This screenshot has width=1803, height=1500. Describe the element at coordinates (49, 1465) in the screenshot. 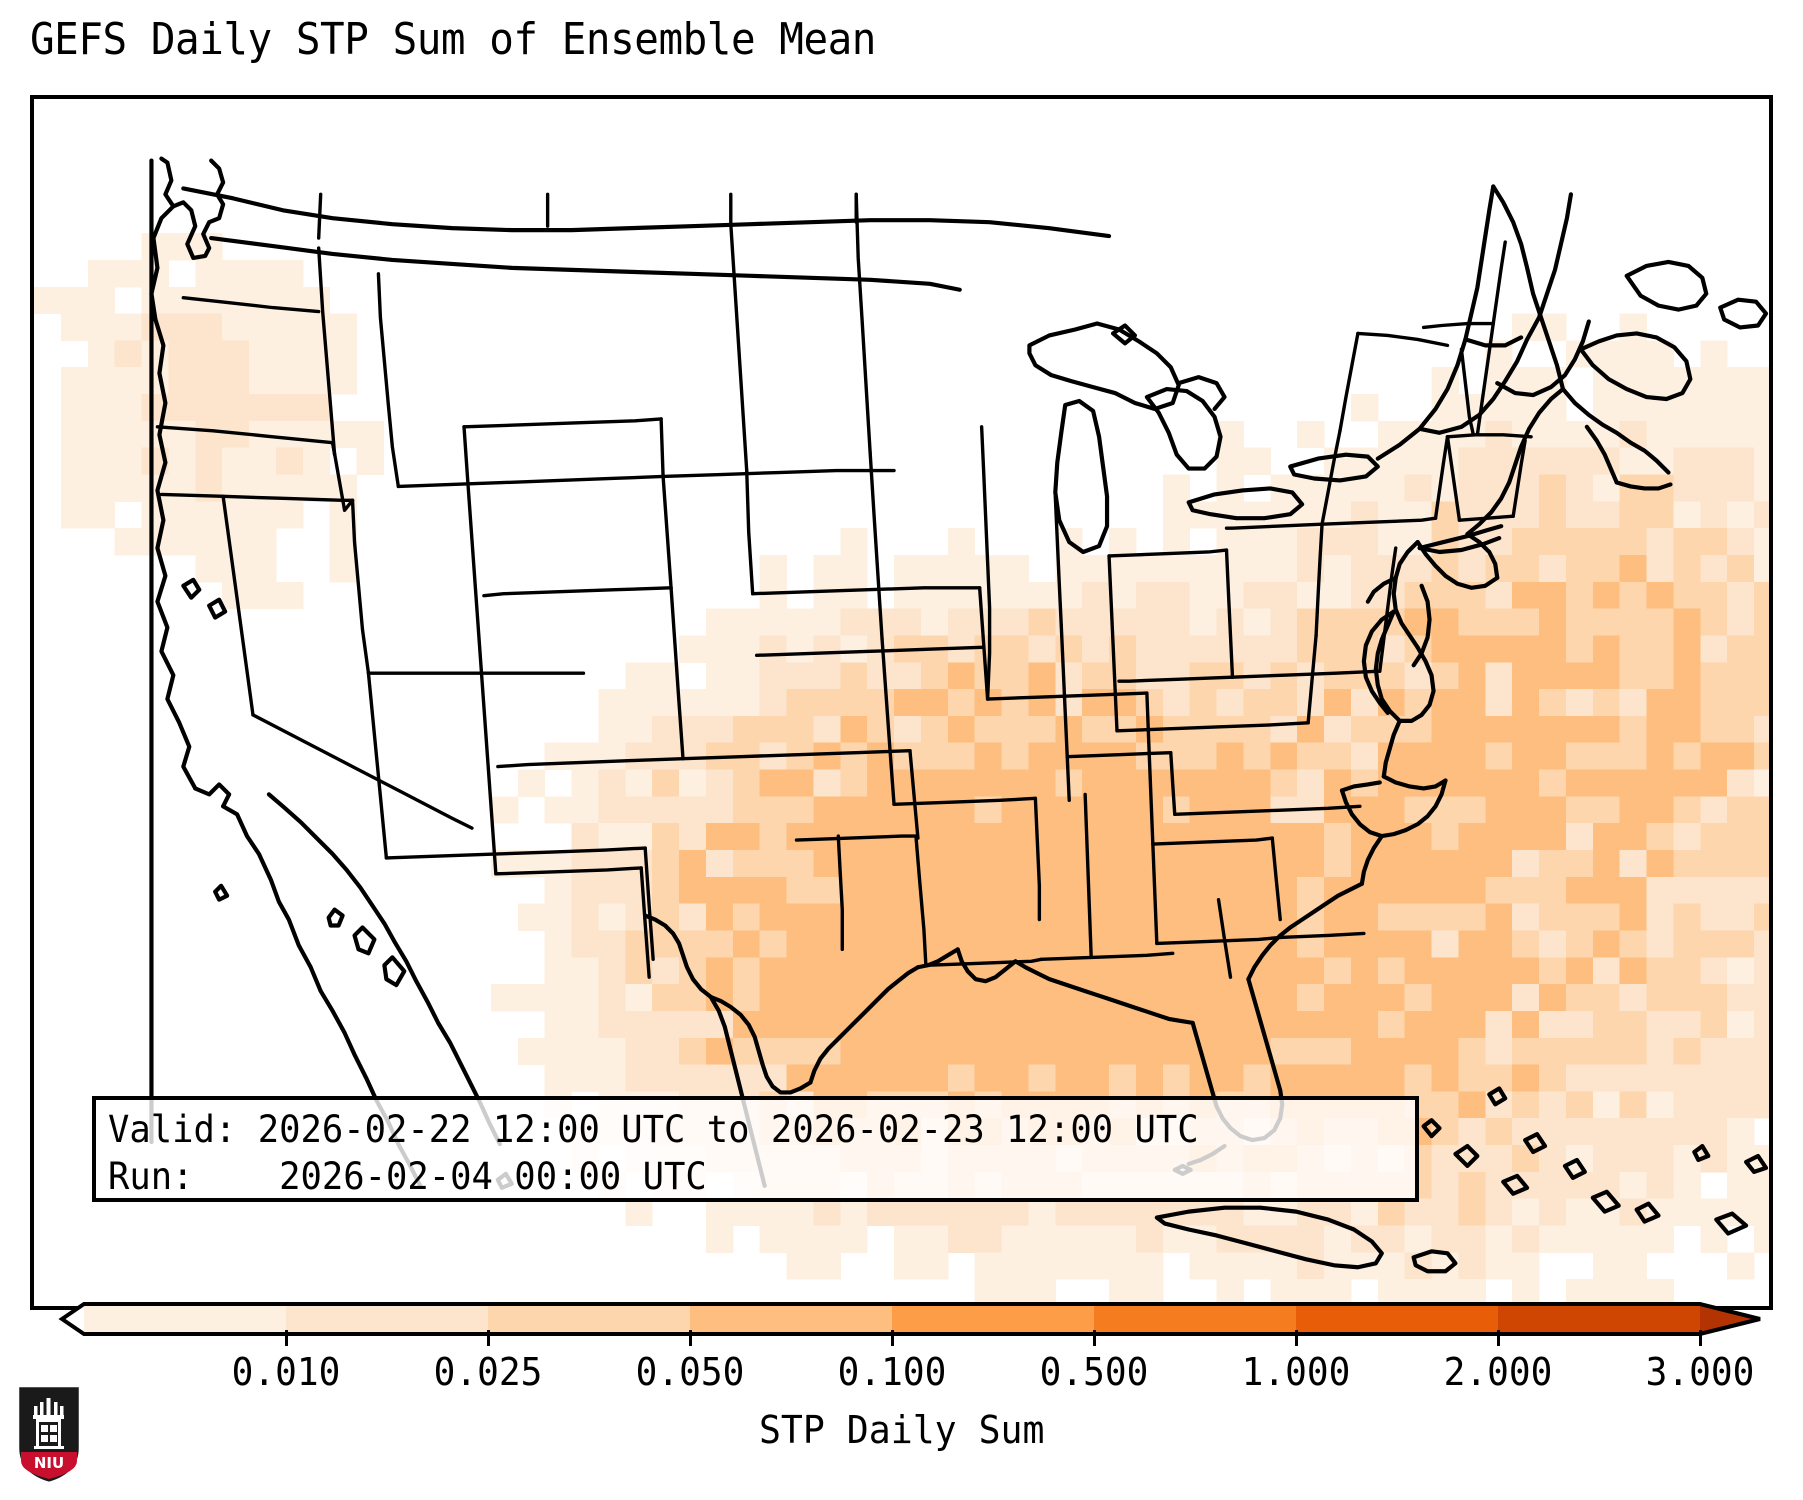

I see `niu-red-banner` at that location.